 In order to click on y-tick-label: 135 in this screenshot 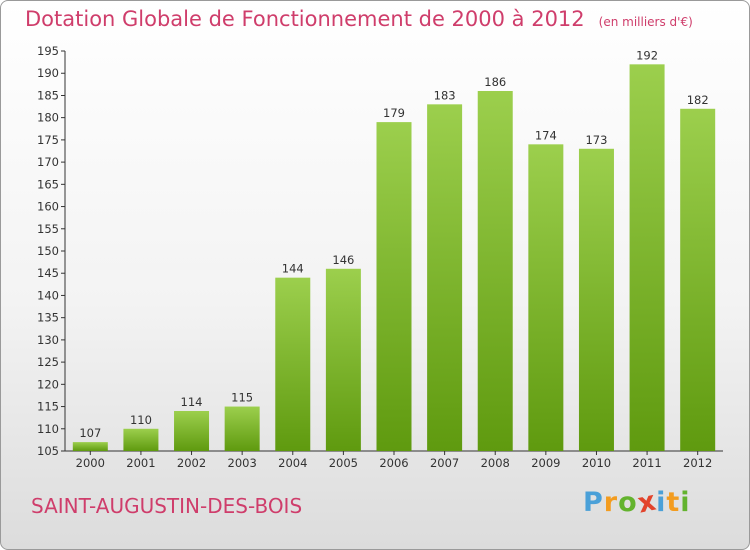, I will do `click(48, 318)`.